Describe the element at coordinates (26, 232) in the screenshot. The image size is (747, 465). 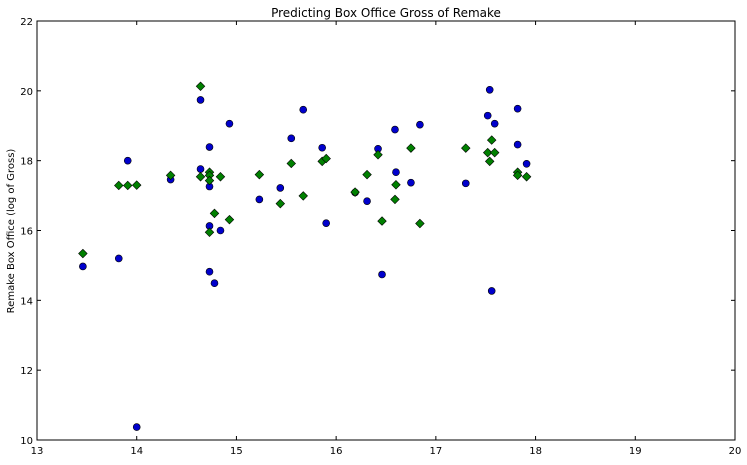
I see `y-tick-label: 16` at that location.